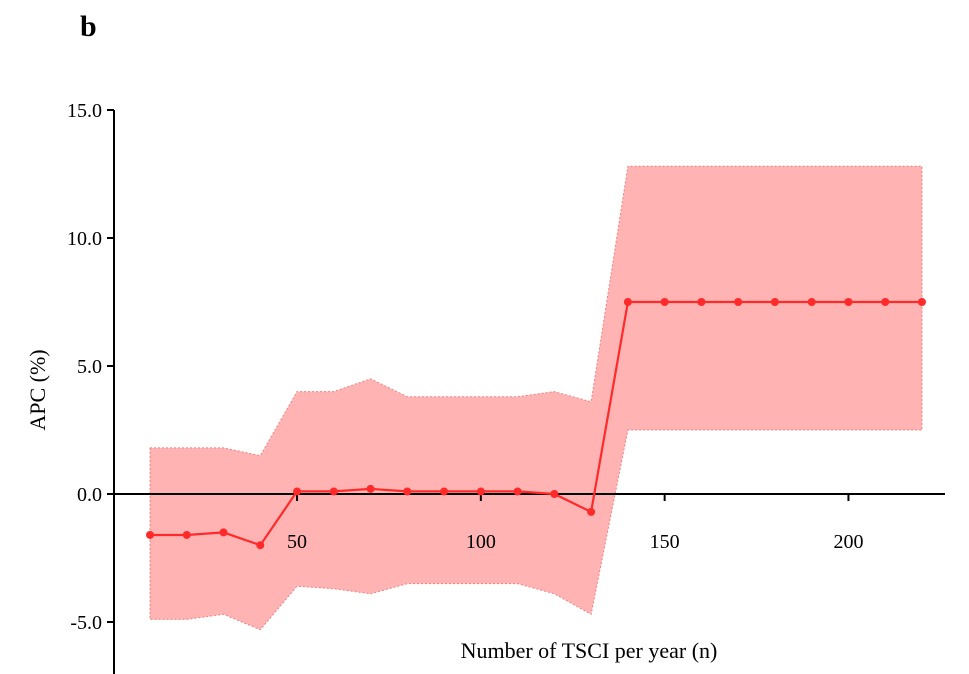 This screenshot has height=674, width=969. I want to click on y-tick-label: 15.0, so click(84, 111).